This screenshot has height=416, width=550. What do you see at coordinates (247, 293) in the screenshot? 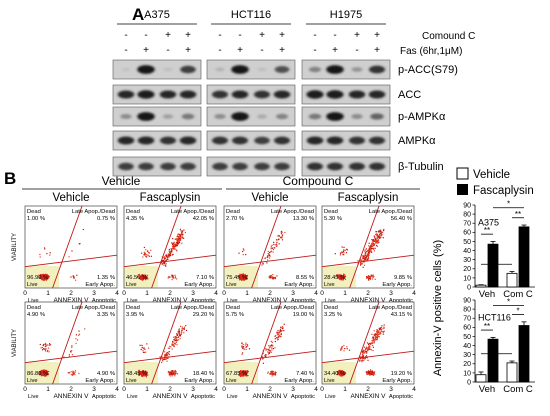
I see `x-tick-label: 1` at bounding box center [247, 293].